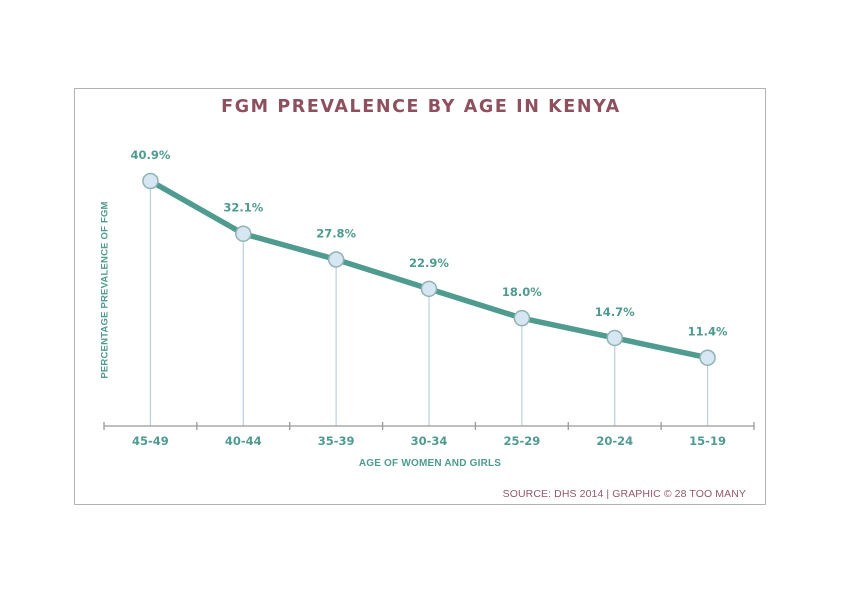  Describe the element at coordinates (615, 312) in the screenshot. I see `data-label: 14.7%` at that location.